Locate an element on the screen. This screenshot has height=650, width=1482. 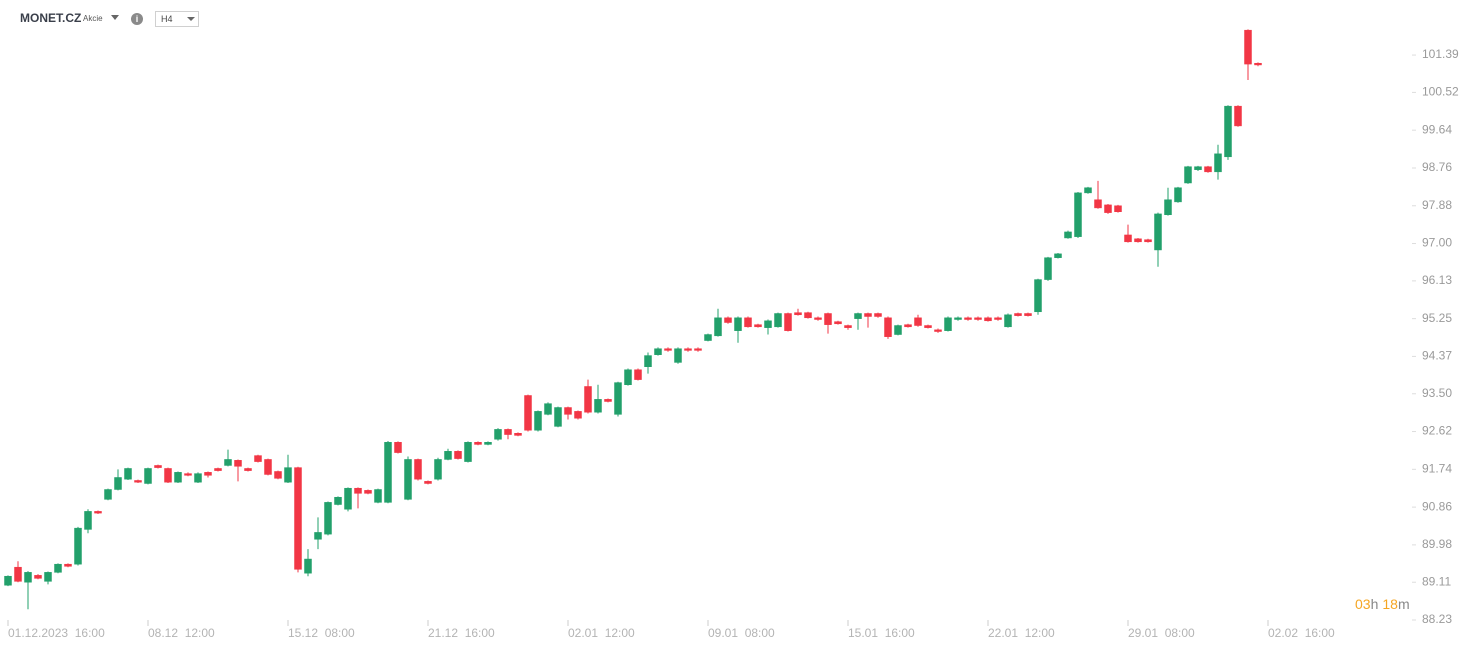
timeframe: H4 is located at coordinates (167, 19).